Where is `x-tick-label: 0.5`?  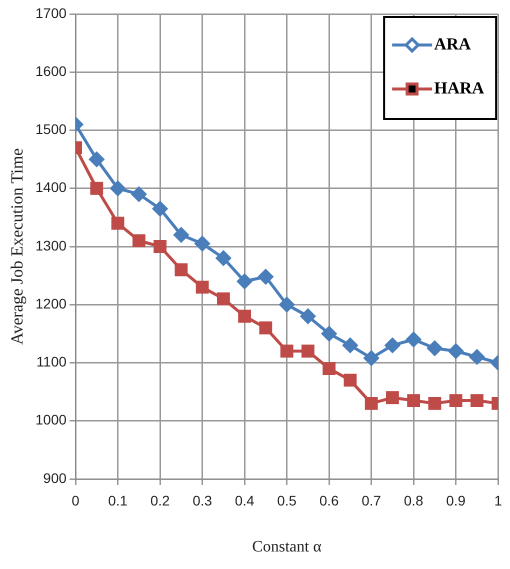
x-tick-label: 0.5 is located at coordinates (287, 500).